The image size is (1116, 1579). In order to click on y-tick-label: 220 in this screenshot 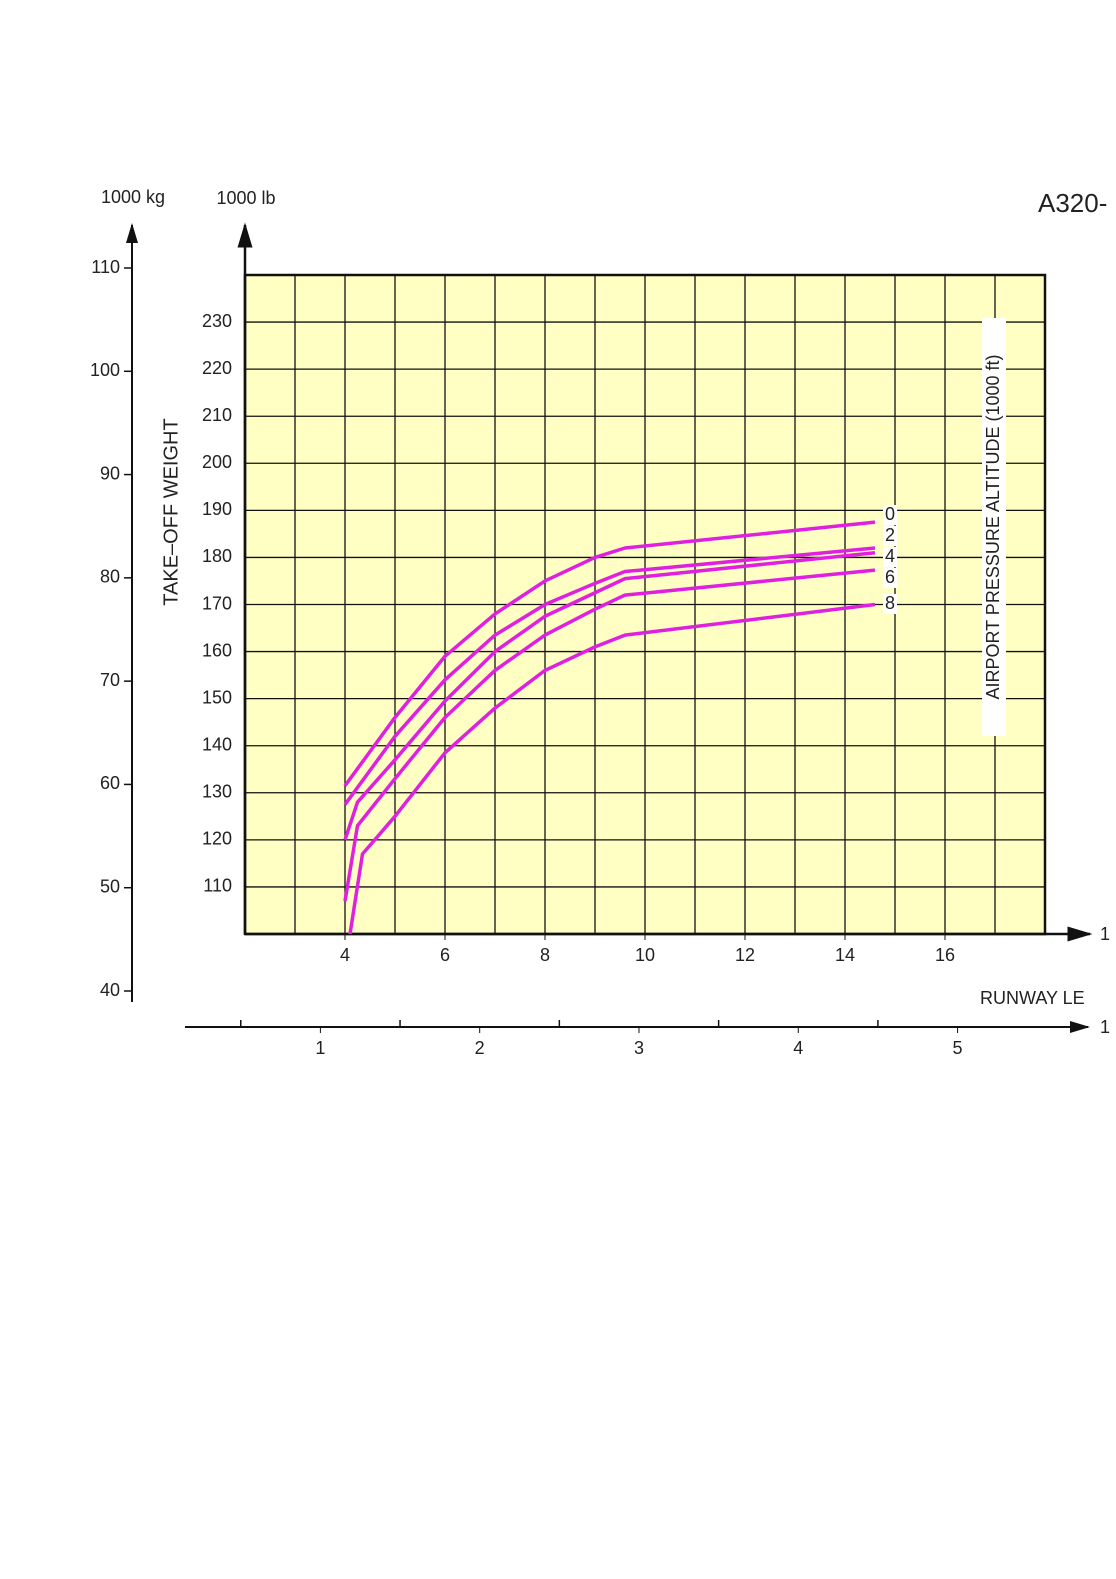, I will do `click(217, 368)`.